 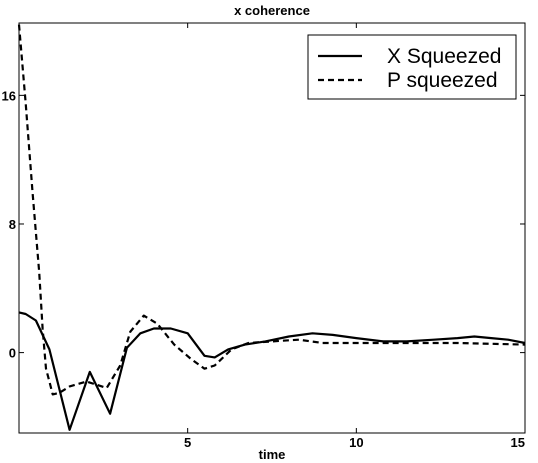 What do you see at coordinates (12, 224) in the screenshot?
I see `y-tick-label: 8` at bounding box center [12, 224].